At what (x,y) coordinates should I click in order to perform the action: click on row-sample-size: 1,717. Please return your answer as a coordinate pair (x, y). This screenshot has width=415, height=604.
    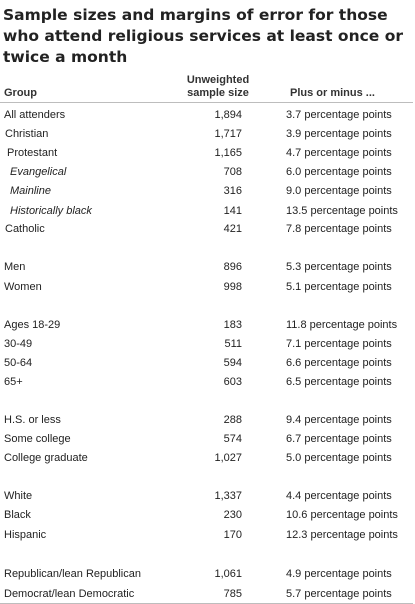
    Looking at the image, I should click on (228, 134).